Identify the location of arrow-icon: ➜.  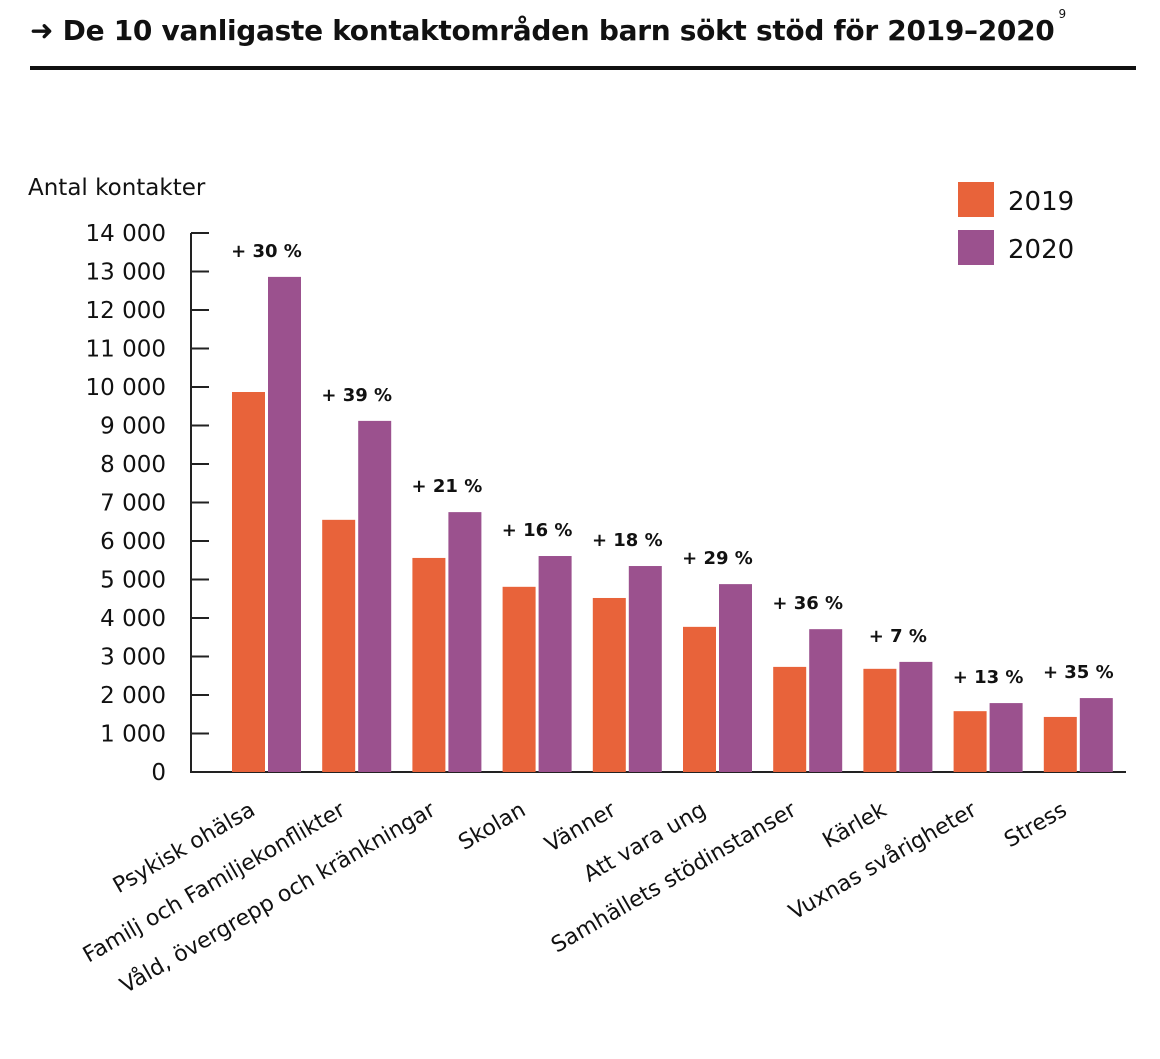
(42, 30).